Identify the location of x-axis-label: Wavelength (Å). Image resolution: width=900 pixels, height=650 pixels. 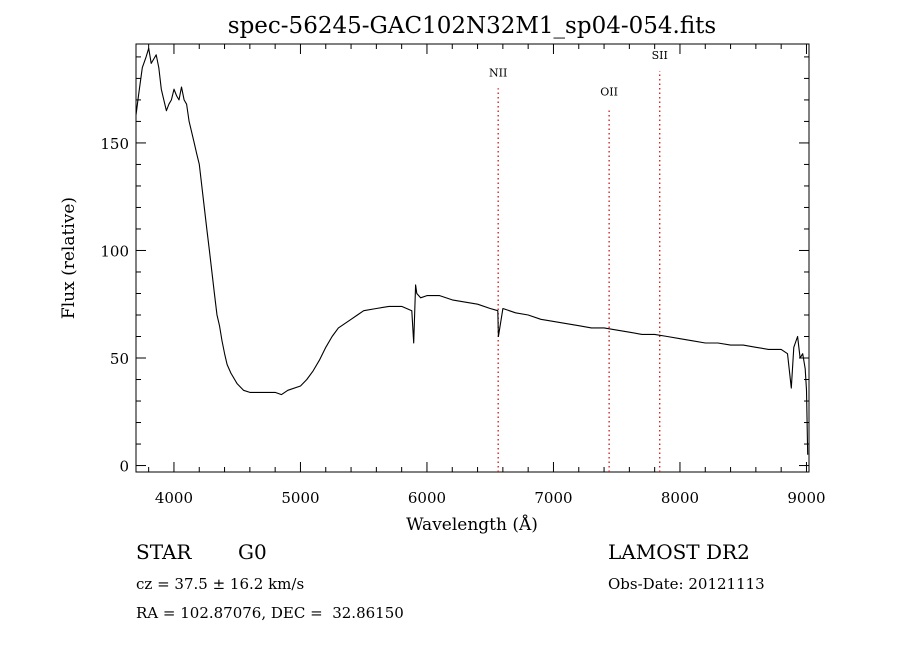
(472, 524).